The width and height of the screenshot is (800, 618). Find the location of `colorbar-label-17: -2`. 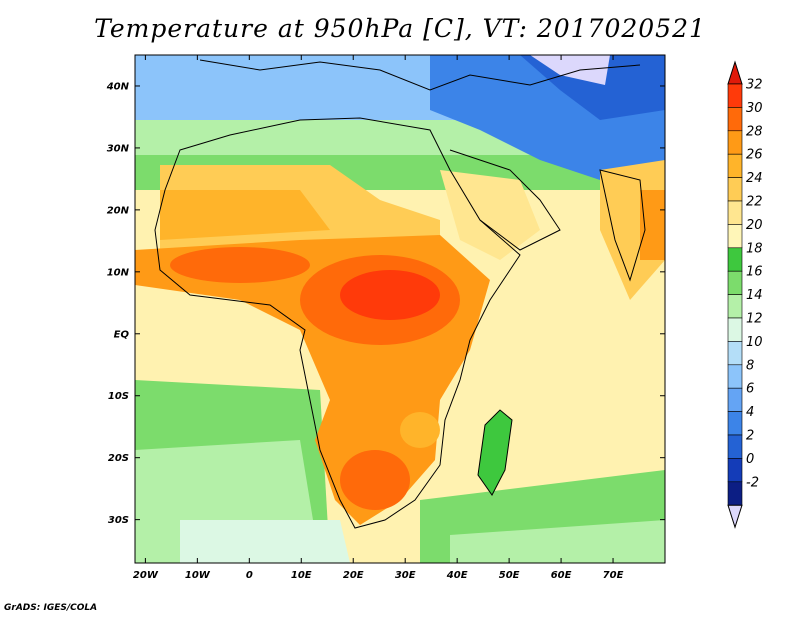

colorbar-label-17: -2 is located at coordinates (752, 482).